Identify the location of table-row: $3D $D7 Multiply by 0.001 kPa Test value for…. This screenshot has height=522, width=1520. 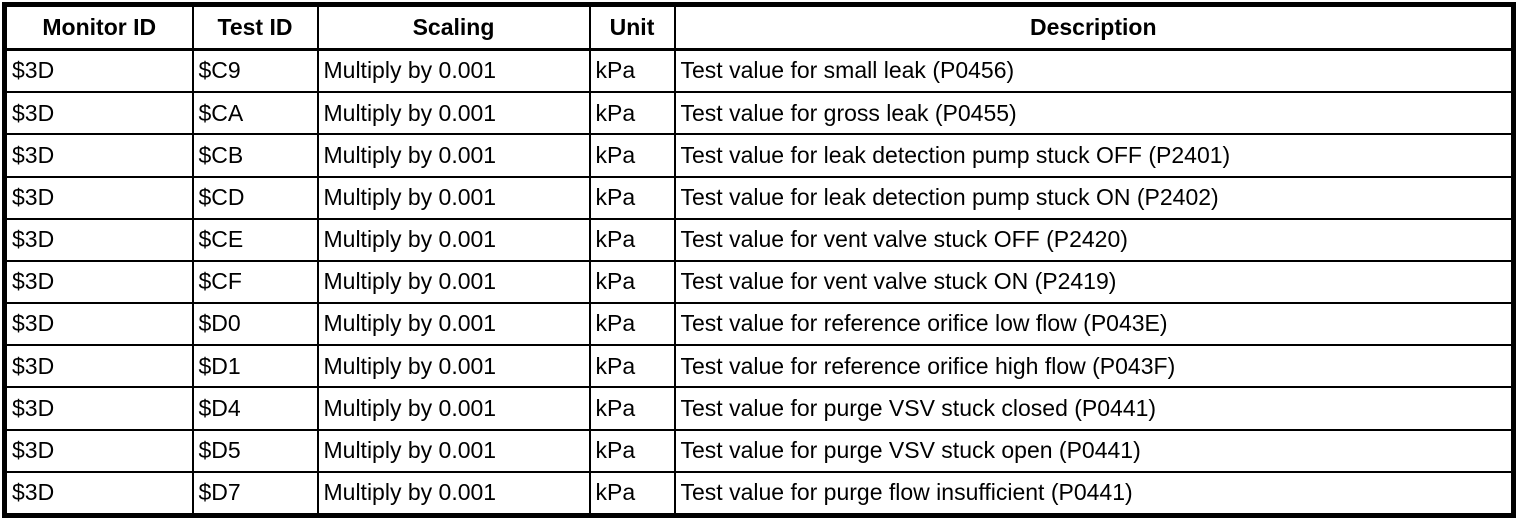
(759, 493).